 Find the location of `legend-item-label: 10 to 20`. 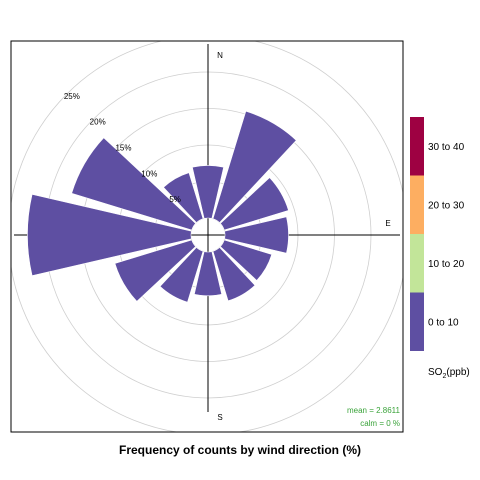

legend-item-label: 10 to 20 is located at coordinates (446, 264).